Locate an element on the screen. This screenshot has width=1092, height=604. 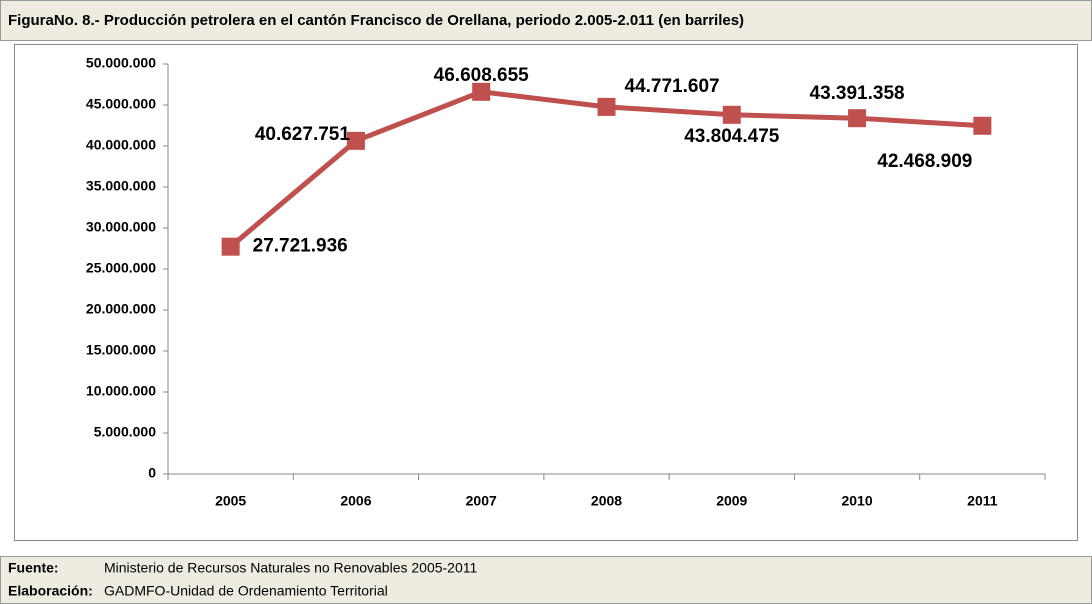
x-tick-label: 2009 is located at coordinates (731, 501).